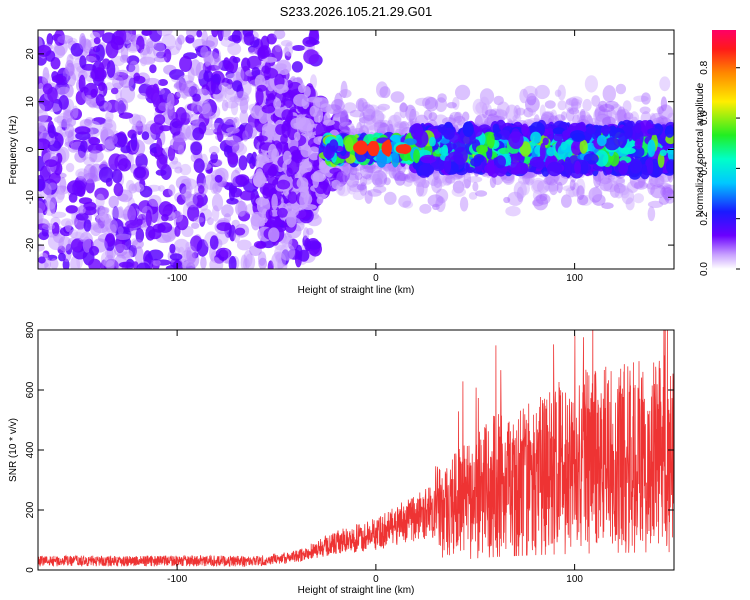 The width and height of the screenshot is (750, 600). I want to click on colorbar-gradient, so click(724, 149).